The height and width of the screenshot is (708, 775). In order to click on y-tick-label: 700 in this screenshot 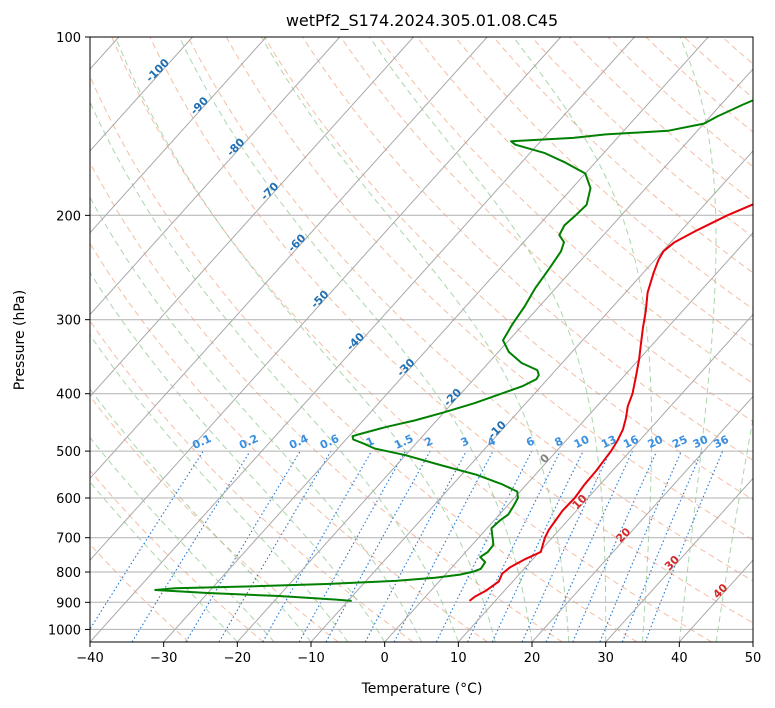, I will do `click(68, 539)`.